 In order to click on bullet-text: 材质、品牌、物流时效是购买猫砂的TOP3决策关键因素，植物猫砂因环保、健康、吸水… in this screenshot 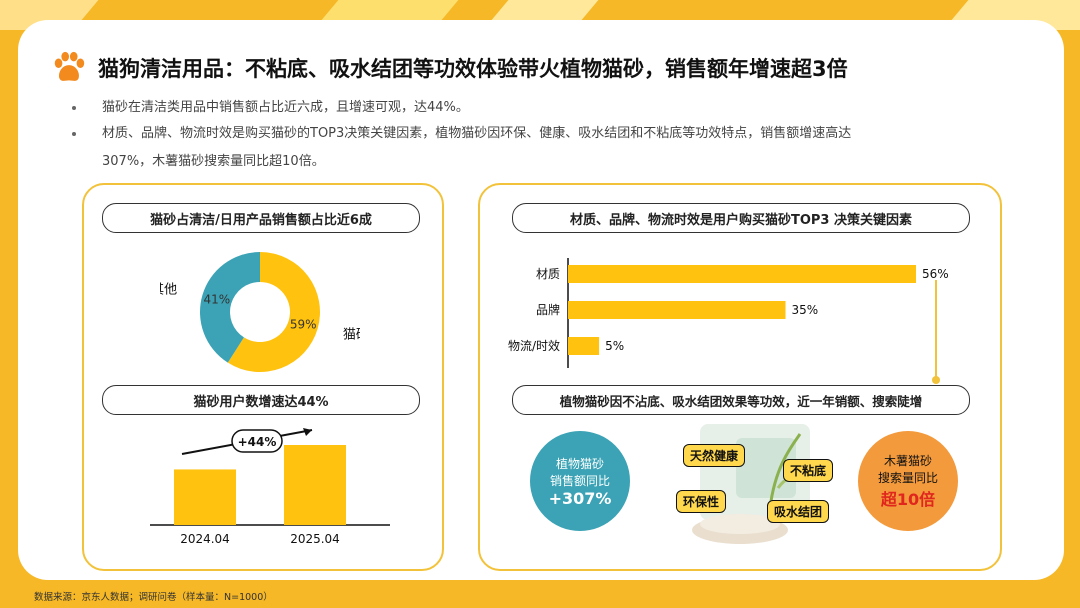, I will do `click(477, 133)`.